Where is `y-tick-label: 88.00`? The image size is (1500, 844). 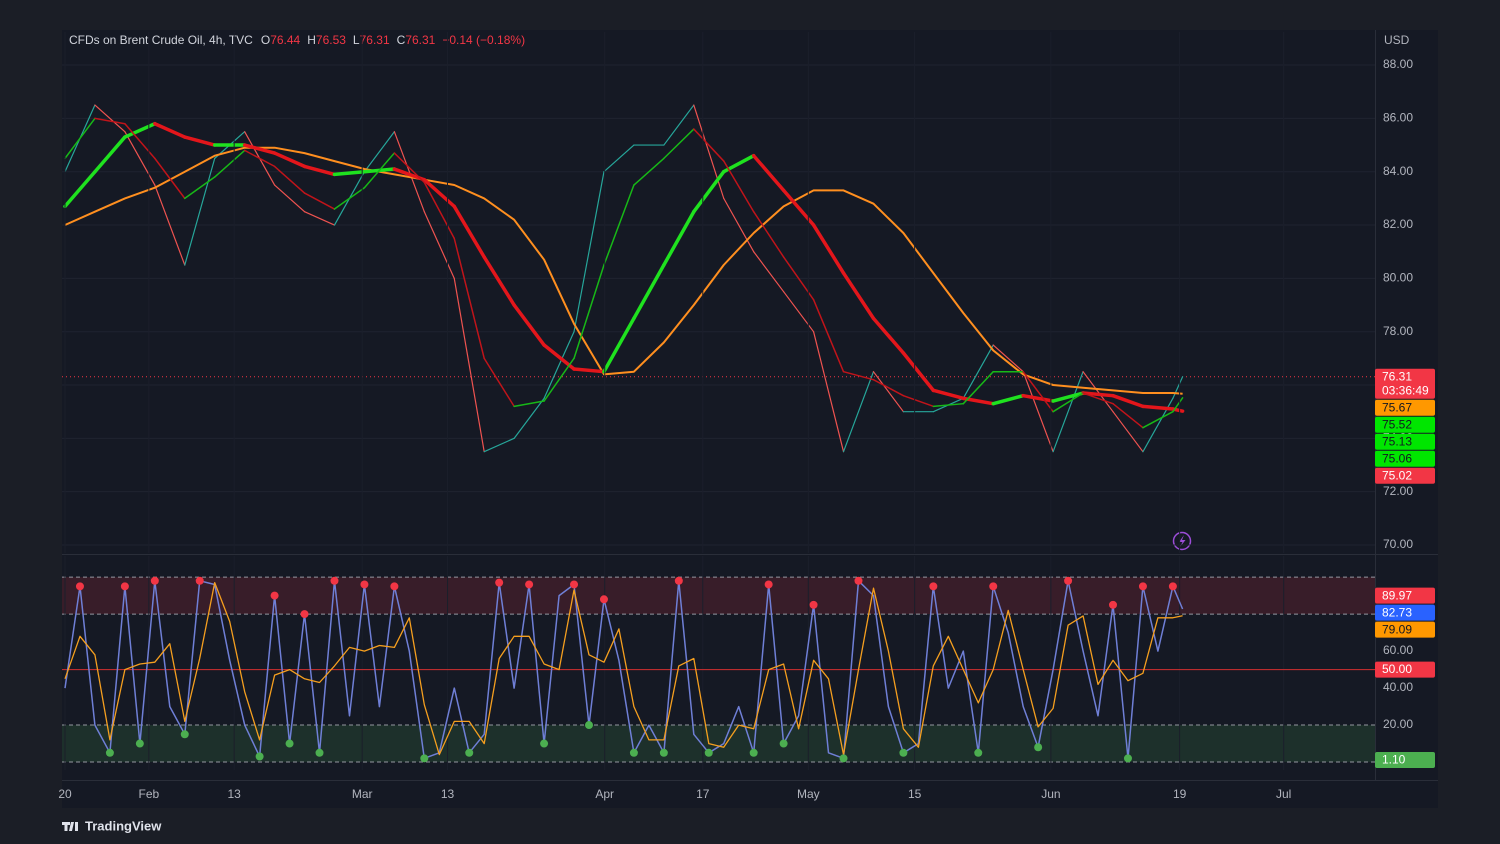
y-tick-label: 88.00 is located at coordinates (1398, 64).